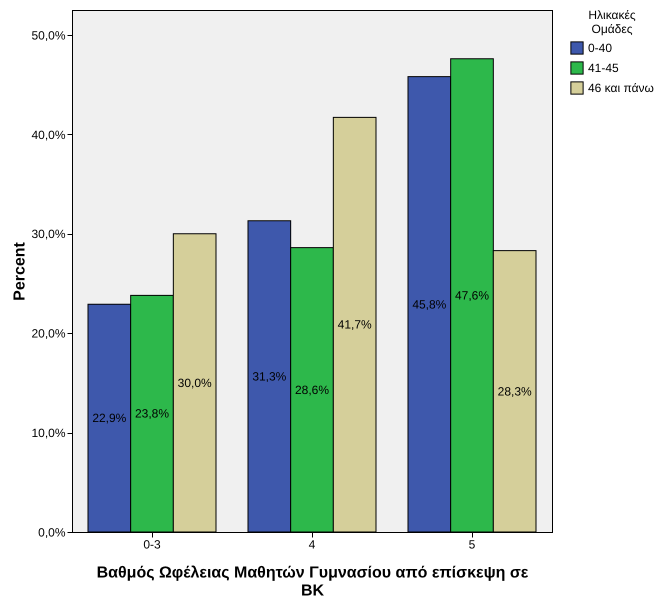  Describe the element at coordinates (604, 68) in the screenshot. I see `legend-label: 41-45` at that location.